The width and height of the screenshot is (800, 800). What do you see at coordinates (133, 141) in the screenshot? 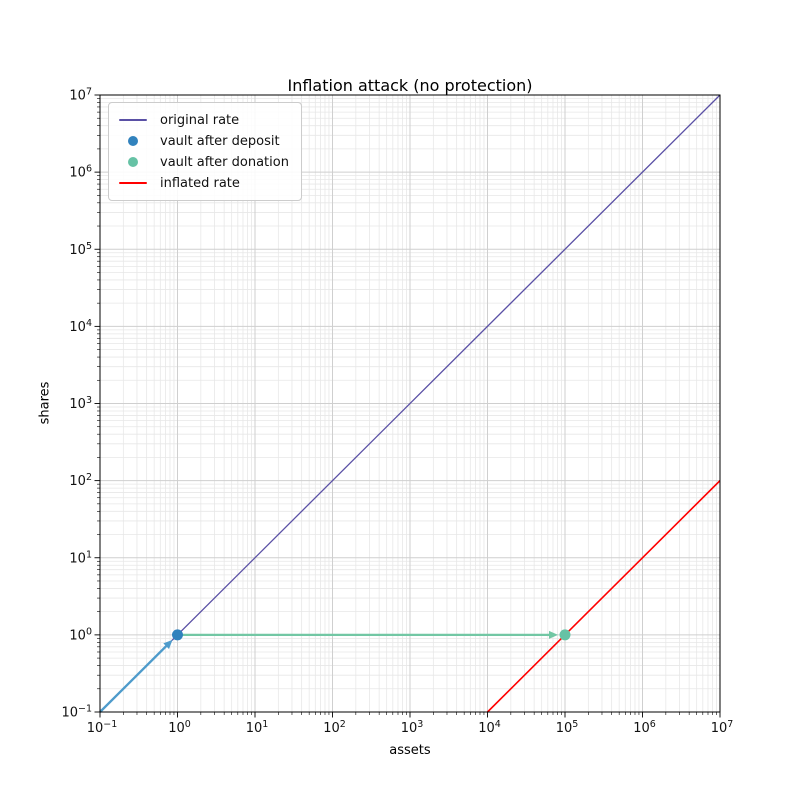
I see `deposit-dot-icon` at bounding box center [133, 141].